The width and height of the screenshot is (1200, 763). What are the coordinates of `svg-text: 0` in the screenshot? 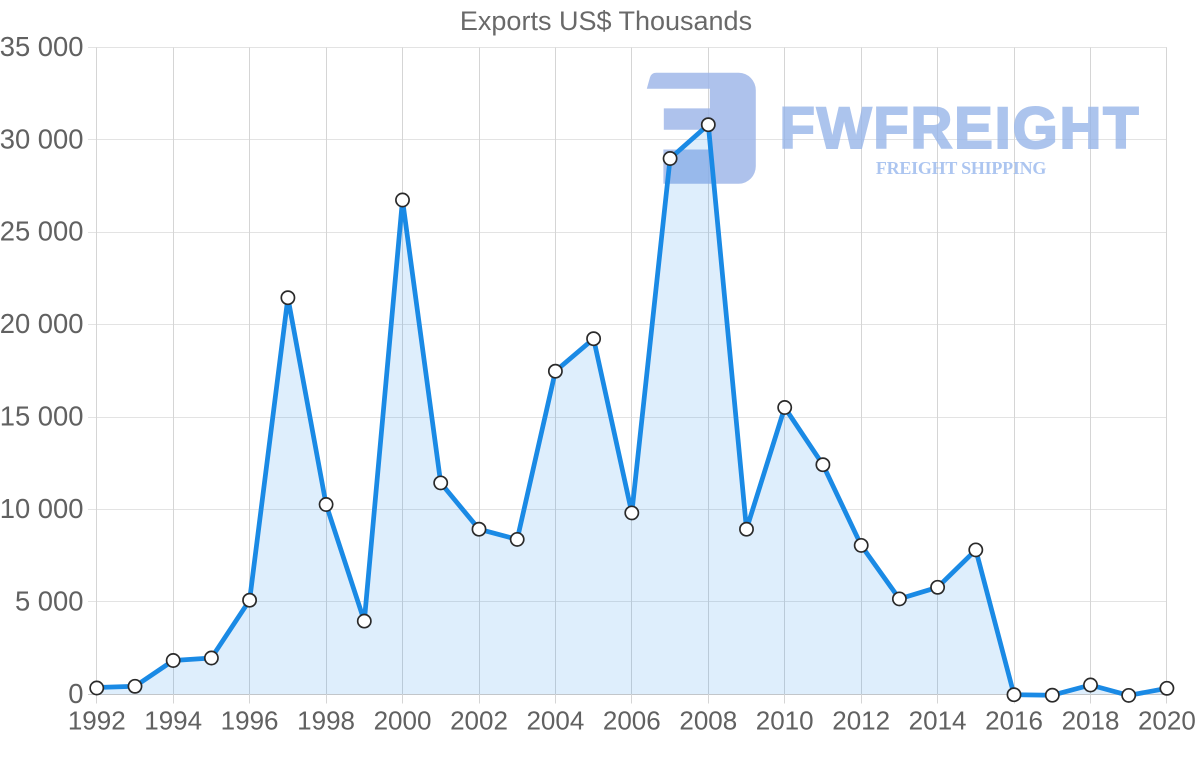 It's located at (75, 693).